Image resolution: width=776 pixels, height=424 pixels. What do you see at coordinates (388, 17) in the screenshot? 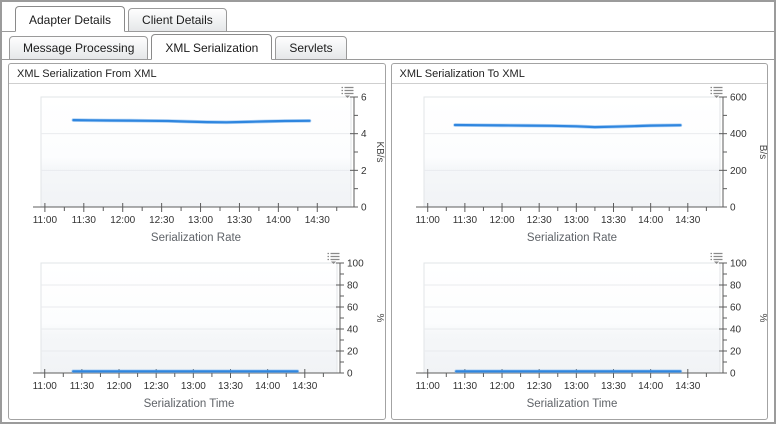
I see `primary-tab-bar: Adapter Details Client Details` at bounding box center [388, 17].